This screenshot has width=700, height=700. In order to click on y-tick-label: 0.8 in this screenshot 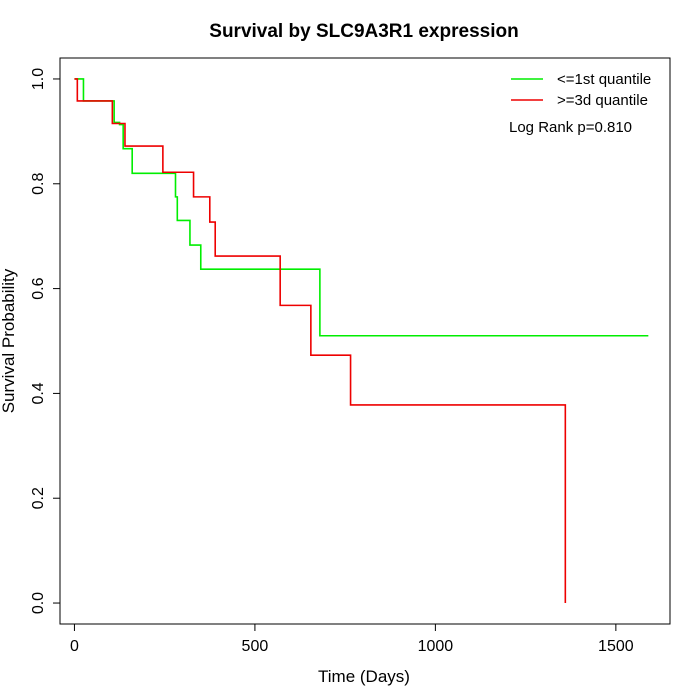, I will do `click(38, 184)`.